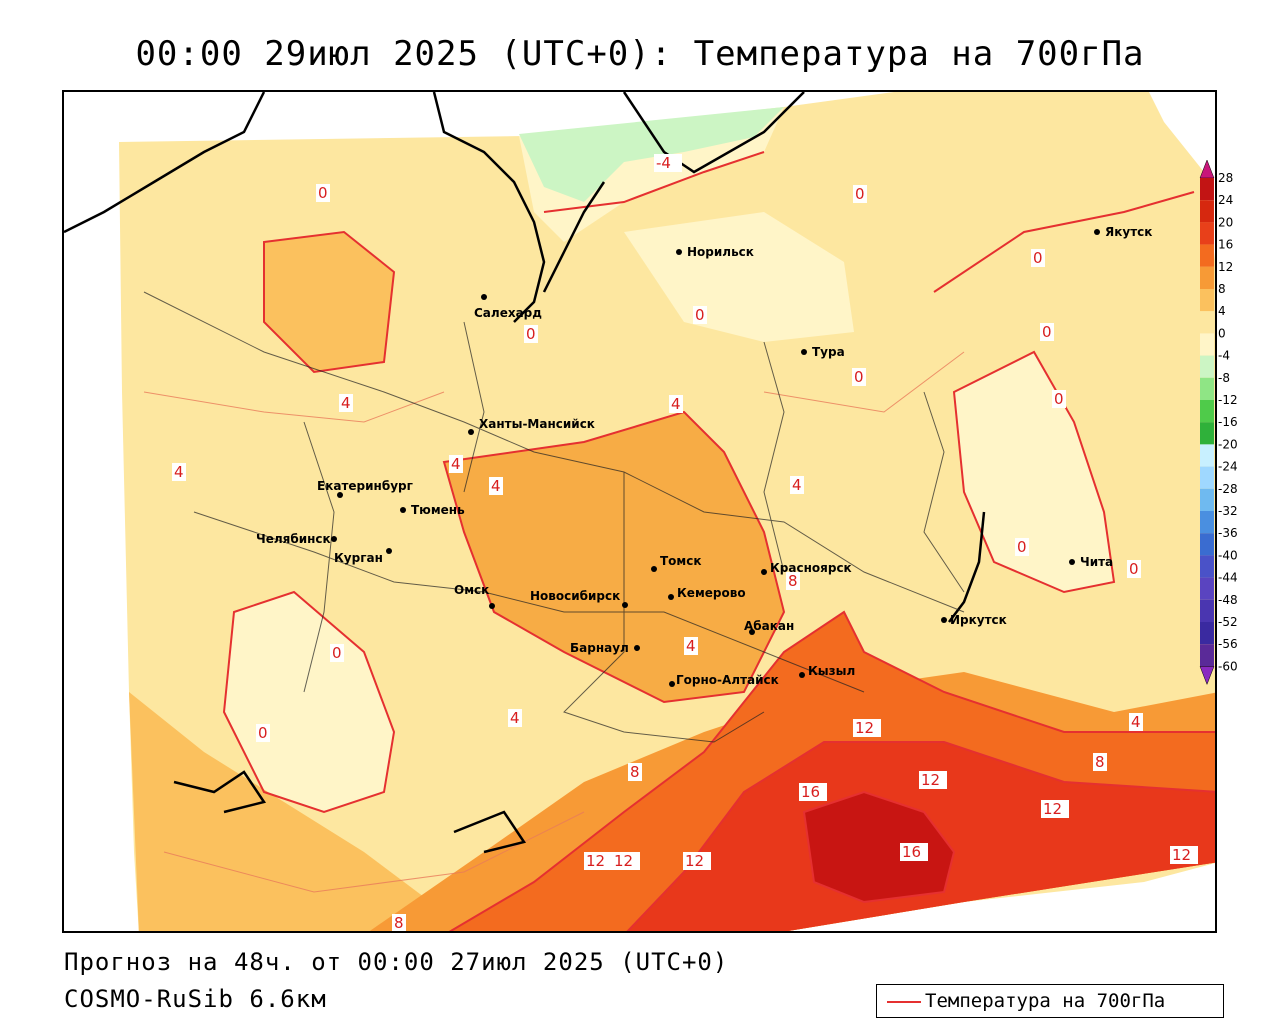 The width and height of the screenshot is (1280, 1024). Describe the element at coordinates (599, 648) in the screenshot. I see `svg-text: Барнаул` at that location.